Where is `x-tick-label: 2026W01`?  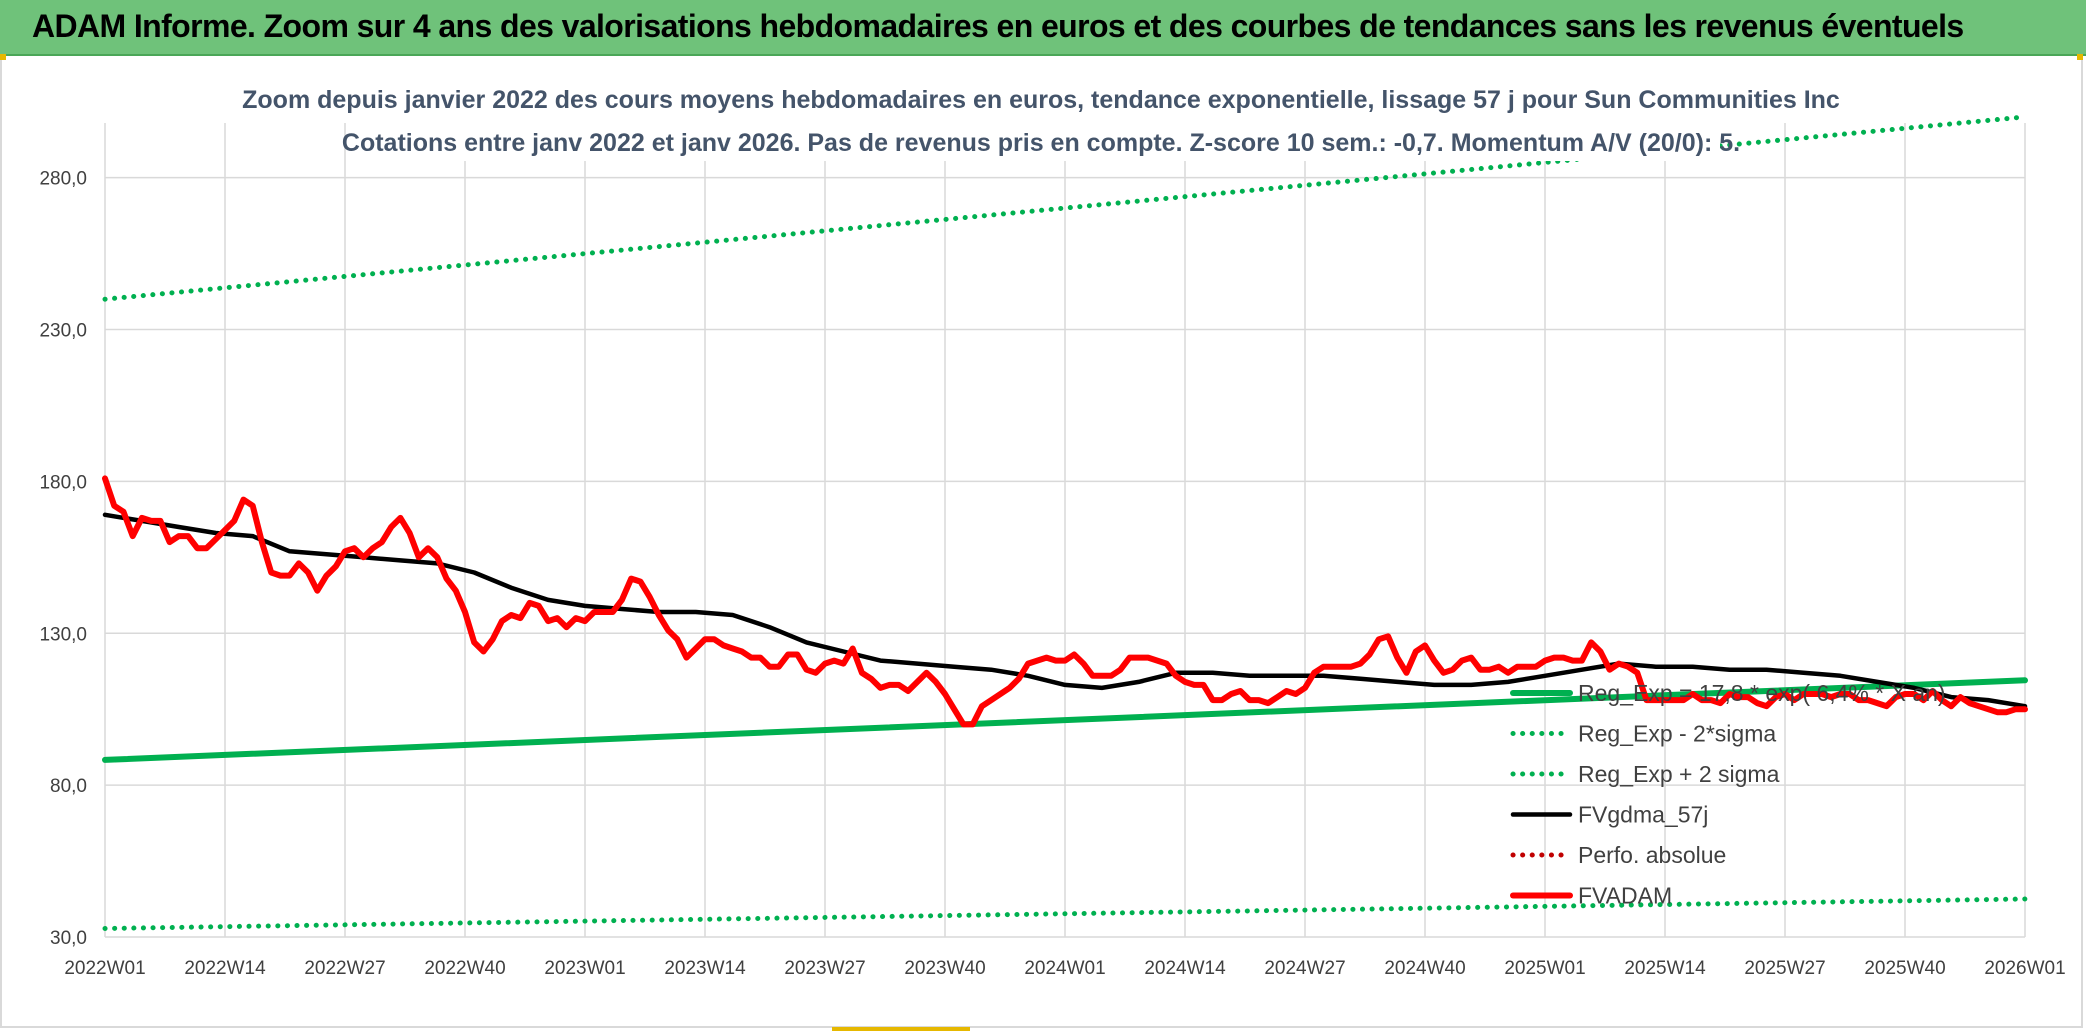
x-tick-label: 2026W01 is located at coordinates (2024, 968).